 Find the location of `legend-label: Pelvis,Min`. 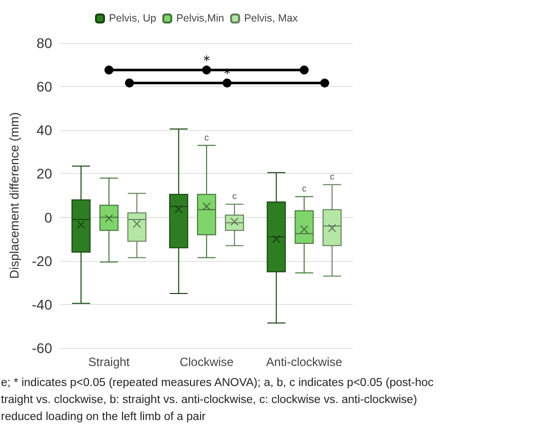

legend-label: Pelvis,Min is located at coordinates (200, 18).